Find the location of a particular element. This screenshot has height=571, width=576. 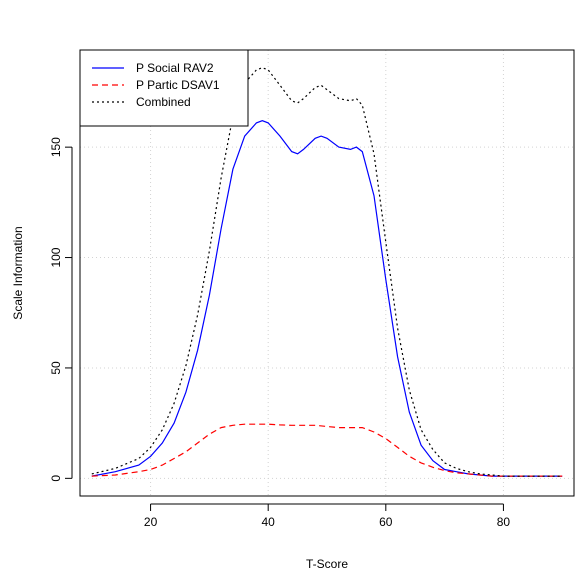

x-tick-label: 20 is located at coordinates (151, 522).